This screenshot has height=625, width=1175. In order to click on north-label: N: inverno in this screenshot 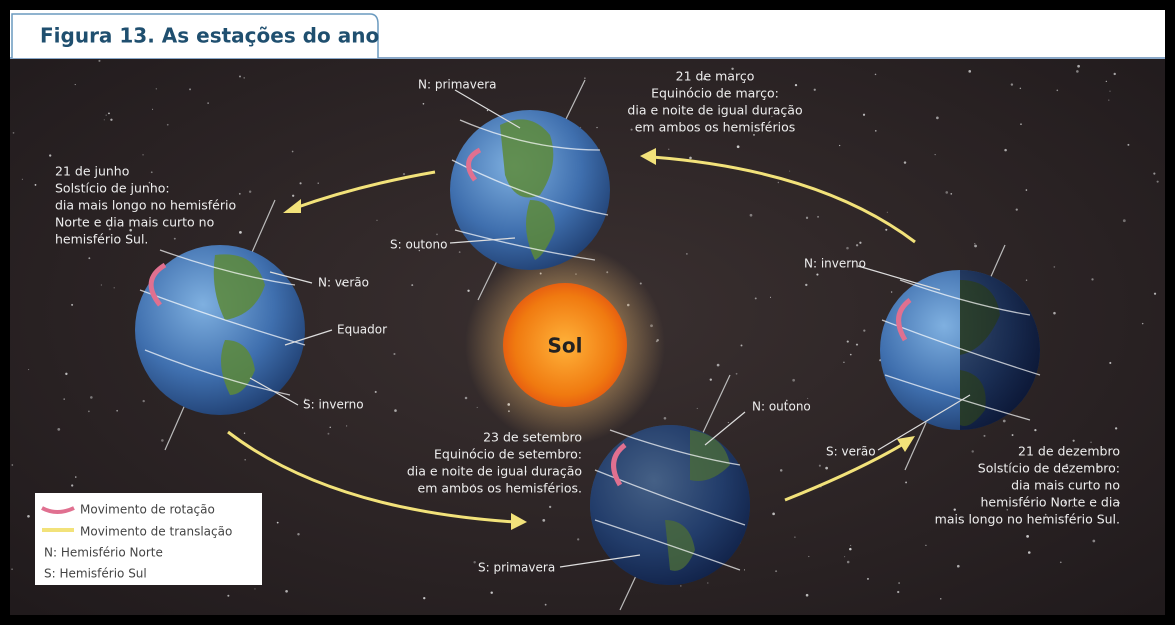, I will do `click(835, 264)`.